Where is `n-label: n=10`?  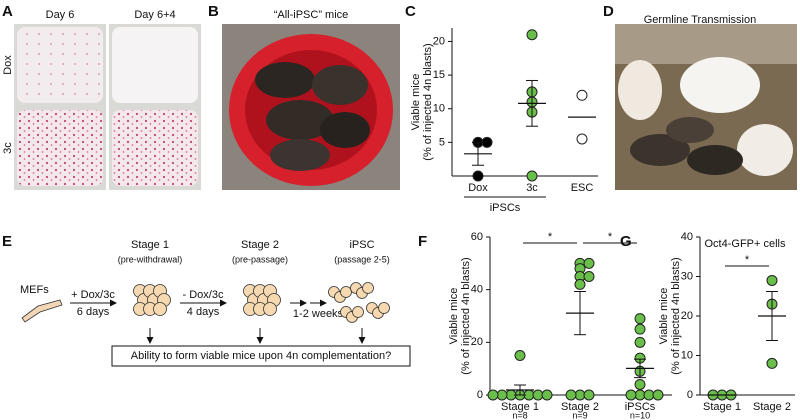
n-label: n=10 is located at coordinates (640, 415).